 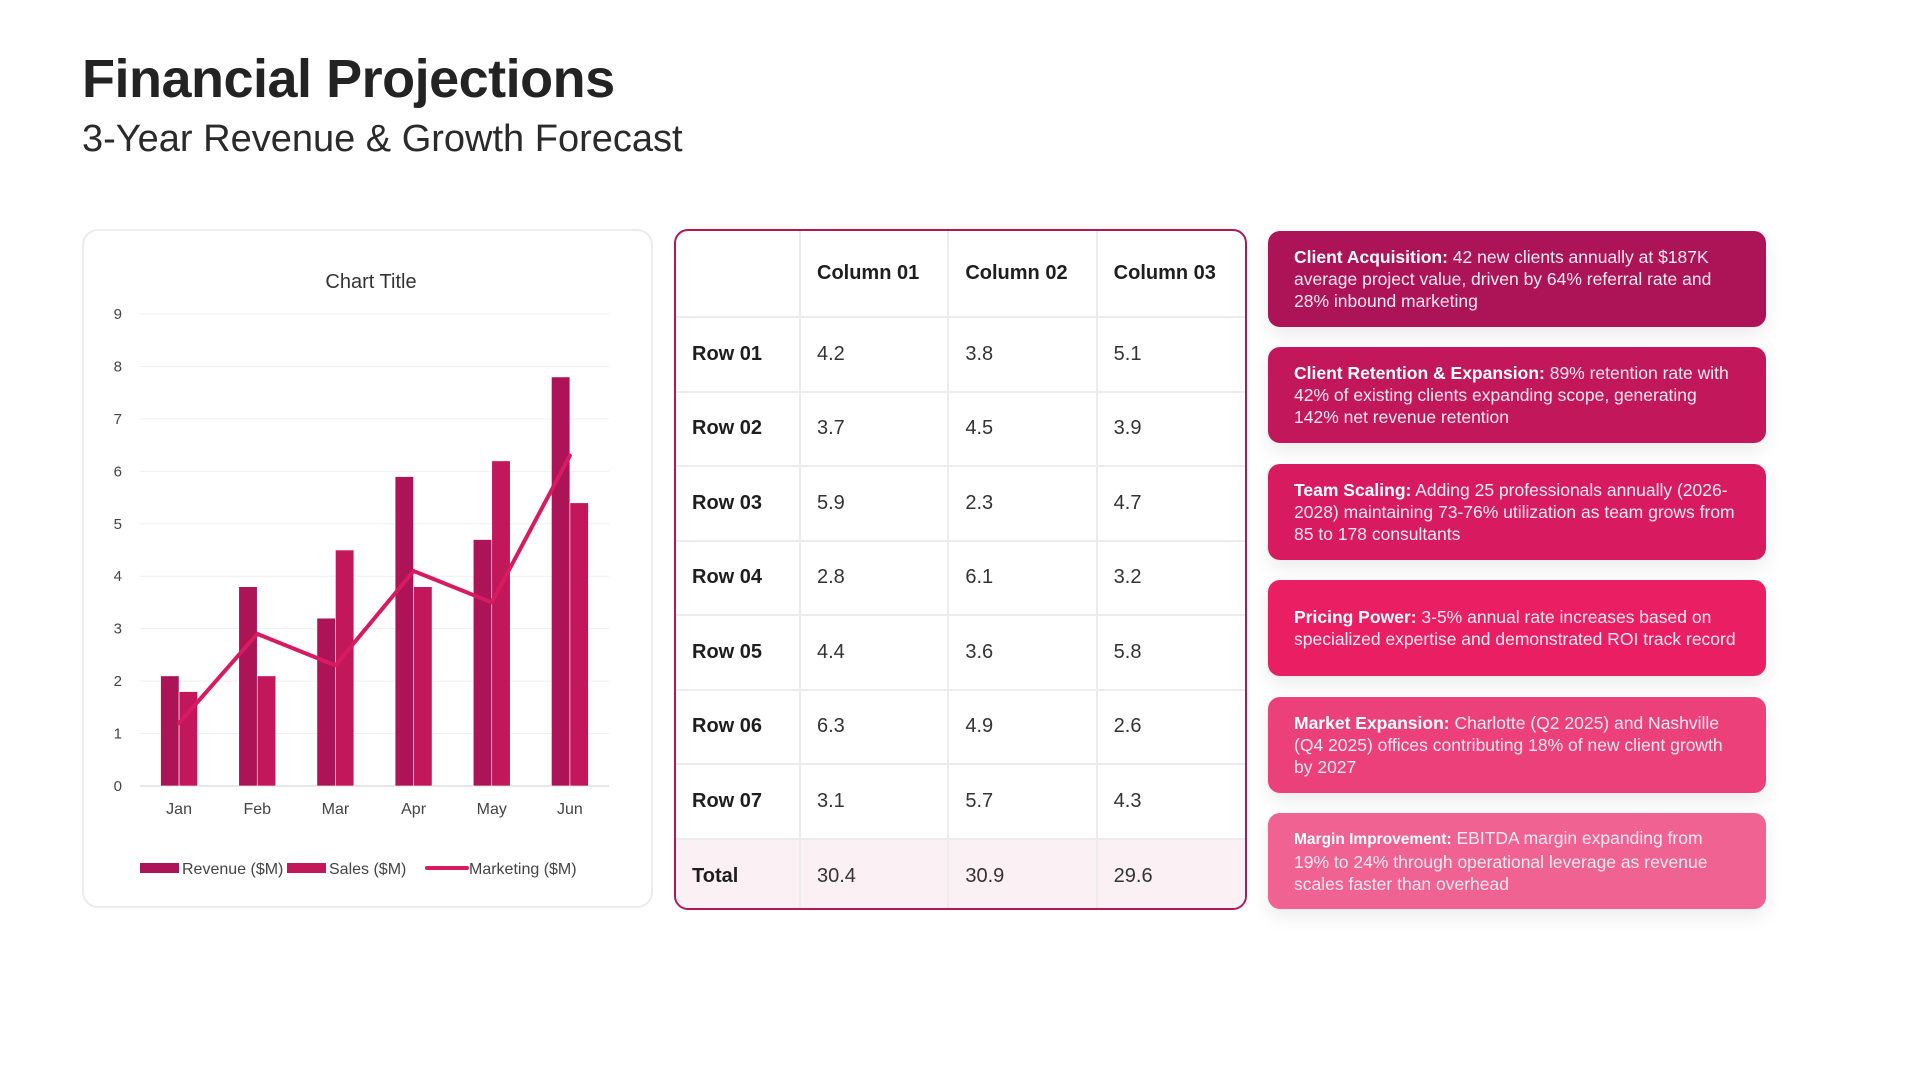 I want to click on cell: 3.7, so click(x=874, y=428).